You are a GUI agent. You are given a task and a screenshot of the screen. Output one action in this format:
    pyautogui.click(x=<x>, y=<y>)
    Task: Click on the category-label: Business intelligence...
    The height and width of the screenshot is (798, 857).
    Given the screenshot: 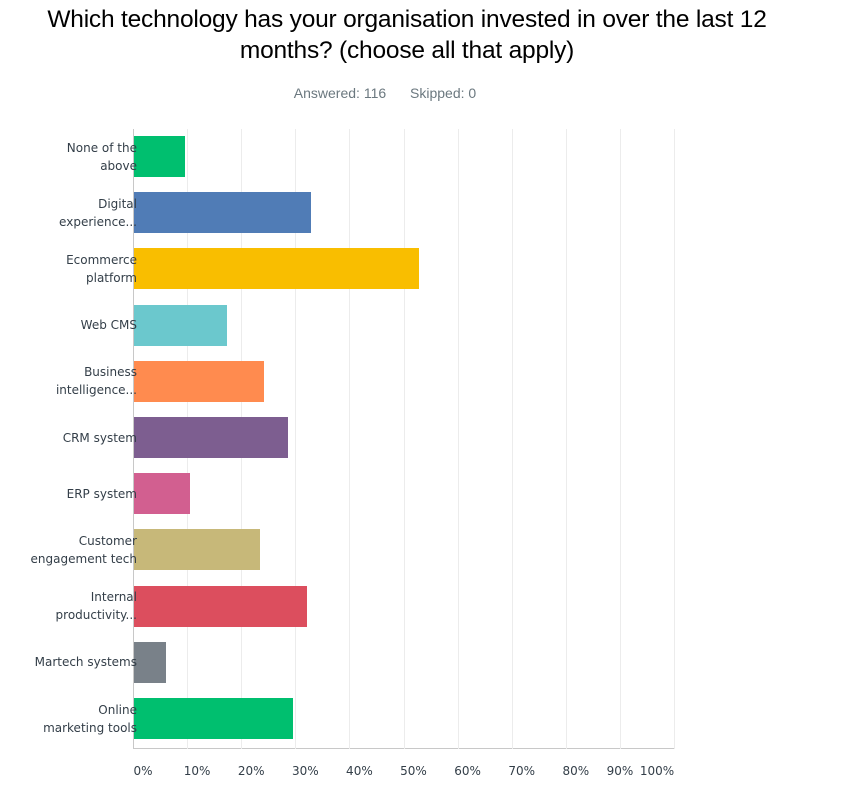 What is the action you would take?
    pyautogui.click(x=96, y=381)
    